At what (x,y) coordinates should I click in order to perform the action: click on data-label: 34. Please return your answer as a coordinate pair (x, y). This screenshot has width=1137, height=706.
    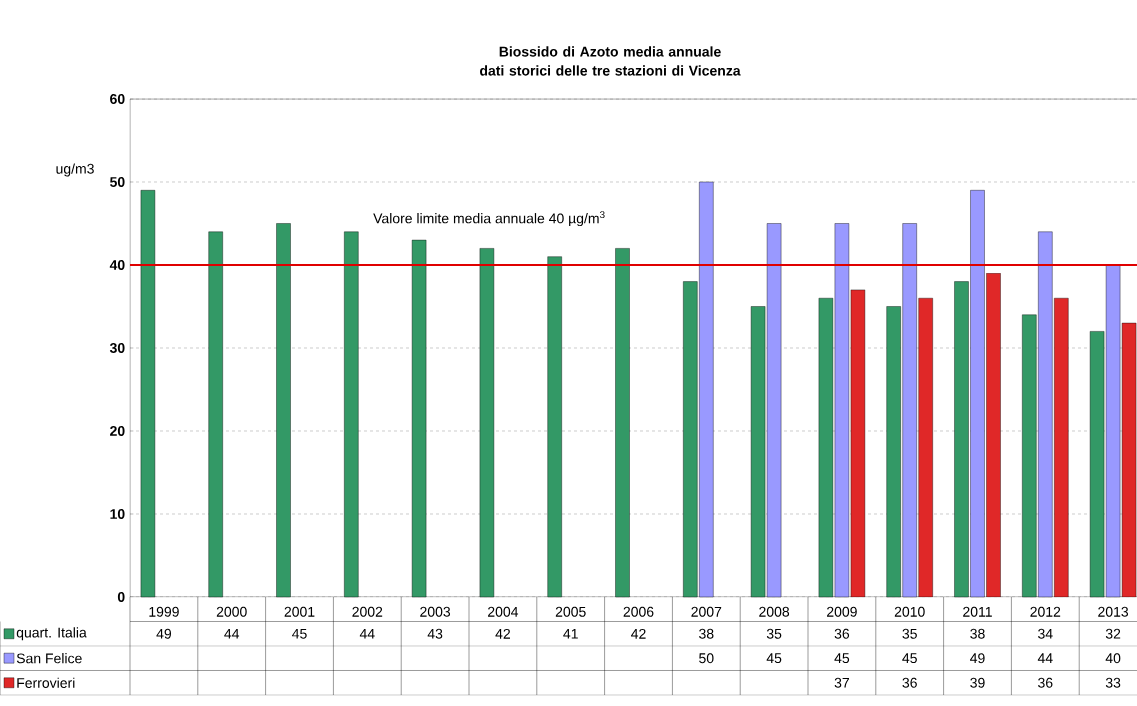
    Looking at the image, I should click on (1045, 633).